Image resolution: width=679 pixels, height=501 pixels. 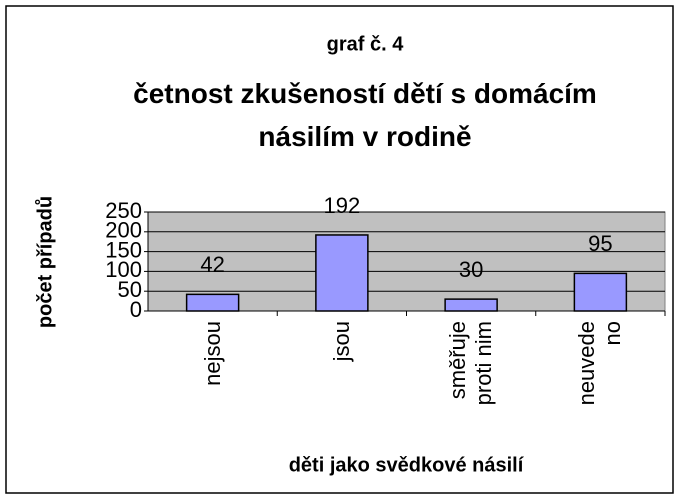 What do you see at coordinates (342, 205) in the screenshot?
I see `data-label: 192` at bounding box center [342, 205].